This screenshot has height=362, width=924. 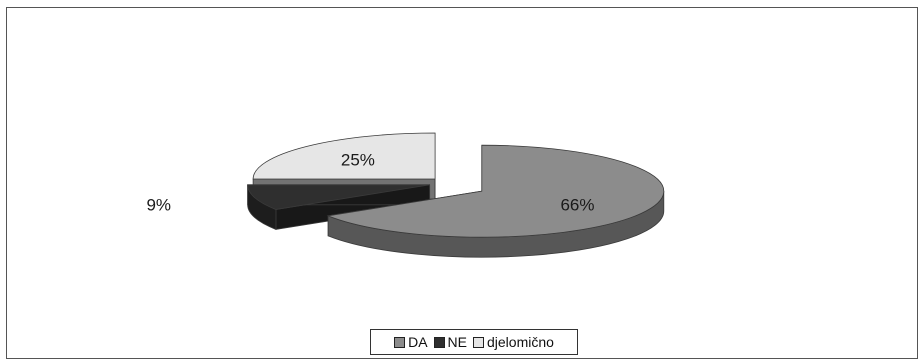 I want to click on legend-swatch-ne, so click(x=439, y=342).